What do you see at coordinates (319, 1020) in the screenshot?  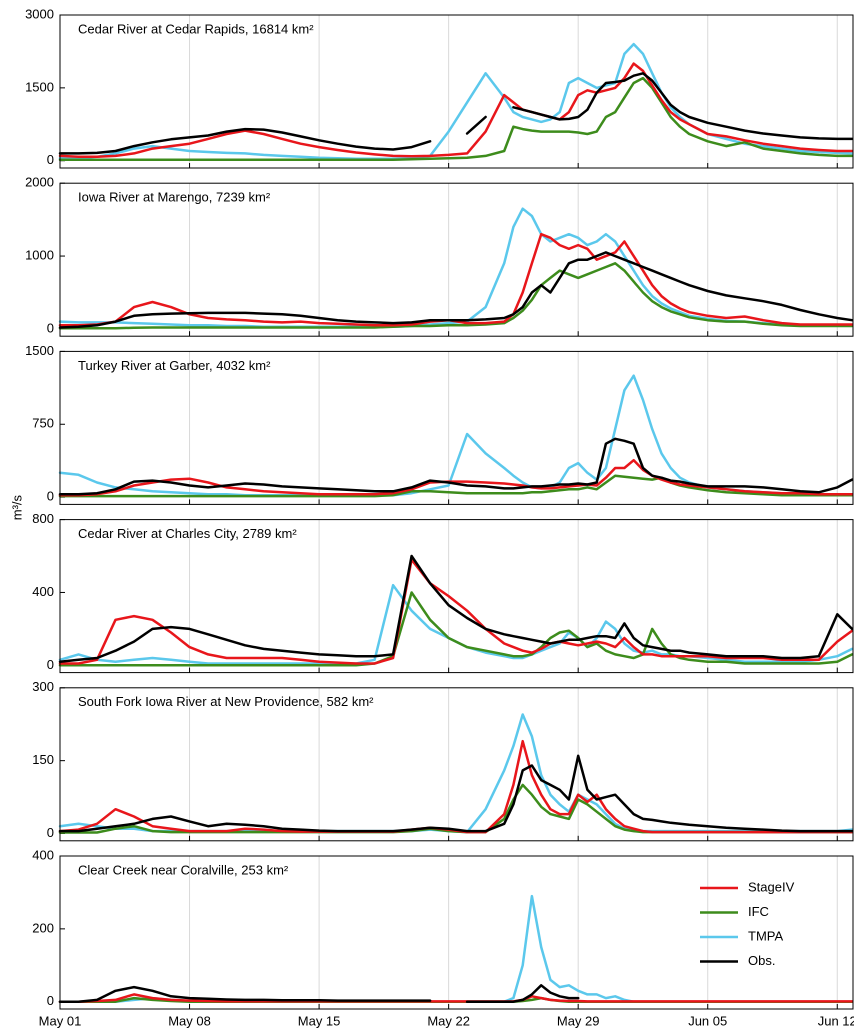 I see `x-tick-label: May 15` at bounding box center [319, 1020].